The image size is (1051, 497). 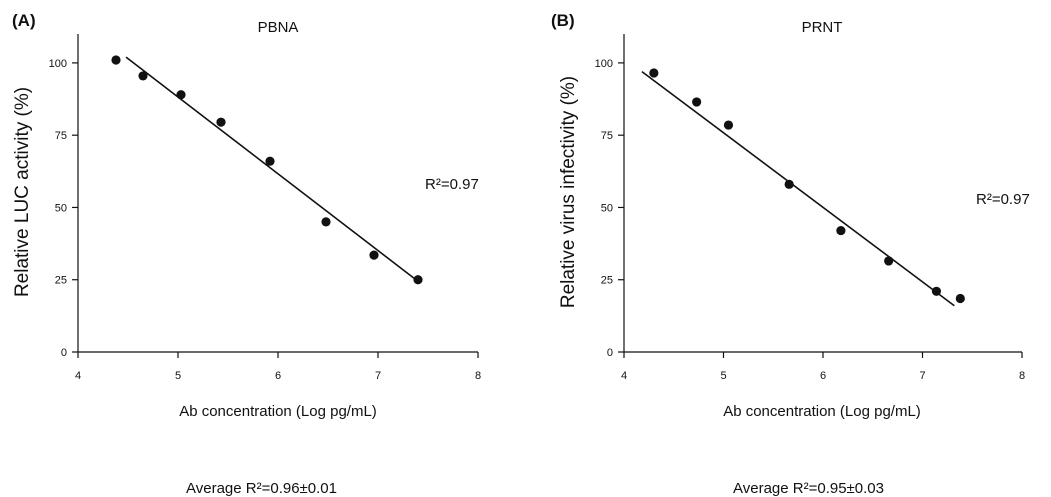 I want to click on panel-label: (A), so click(x=24, y=20).